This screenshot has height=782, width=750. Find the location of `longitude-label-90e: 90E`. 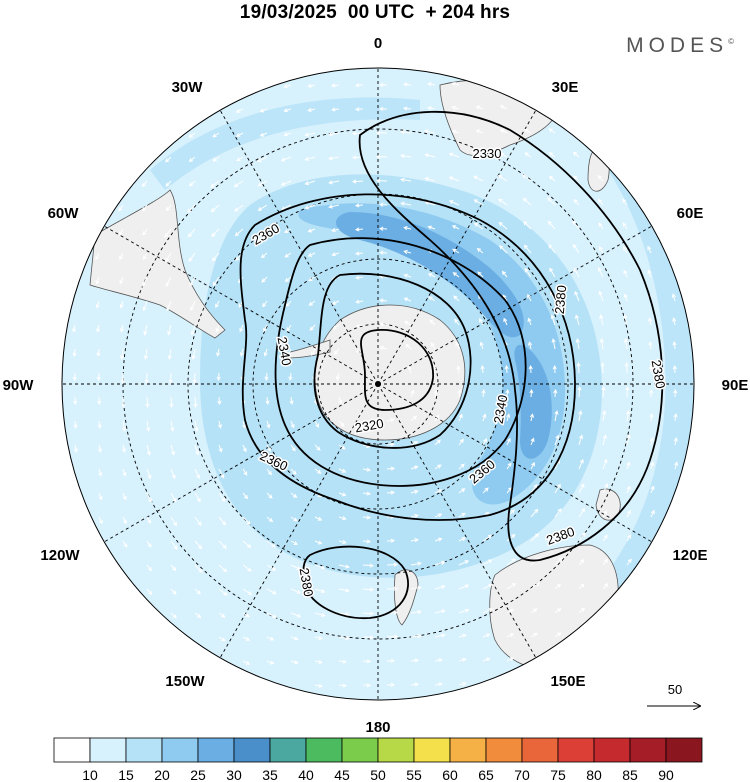

longitude-label-90e: 90E is located at coordinates (735, 385).